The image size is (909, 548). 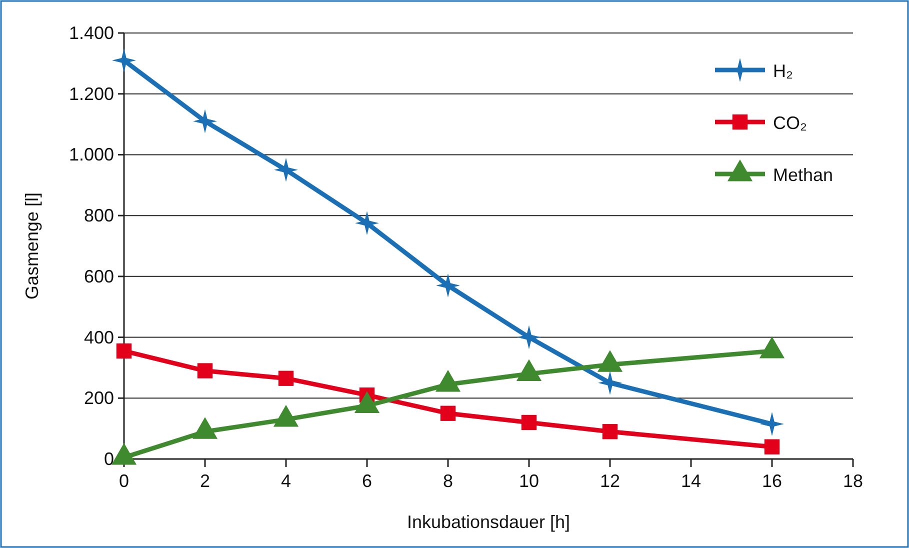 What do you see at coordinates (109, 459) in the screenshot?
I see `y-tick-label: 0` at bounding box center [109, 459].